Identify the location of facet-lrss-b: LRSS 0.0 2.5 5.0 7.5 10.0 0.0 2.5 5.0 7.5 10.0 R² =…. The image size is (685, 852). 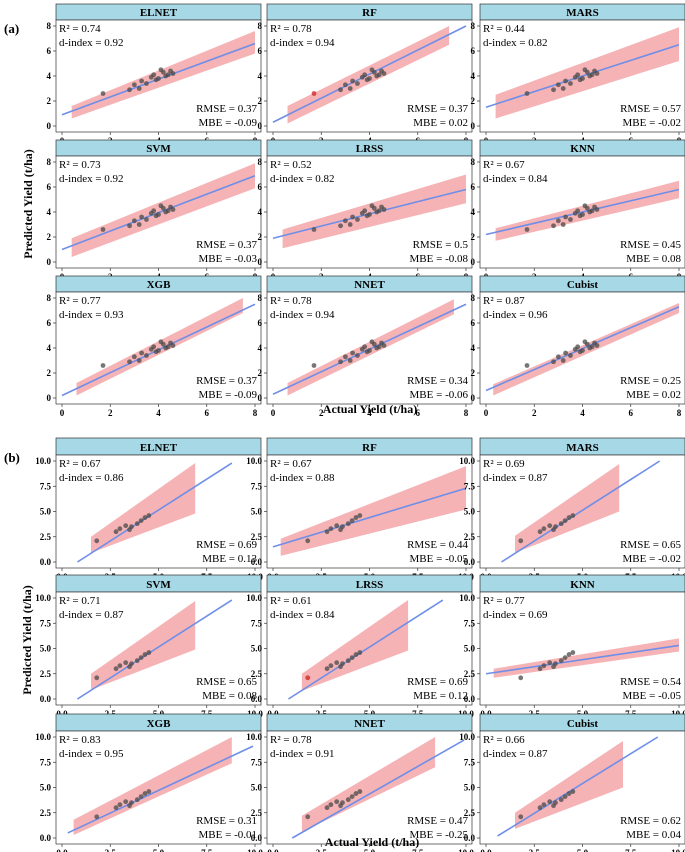
(360, 646).